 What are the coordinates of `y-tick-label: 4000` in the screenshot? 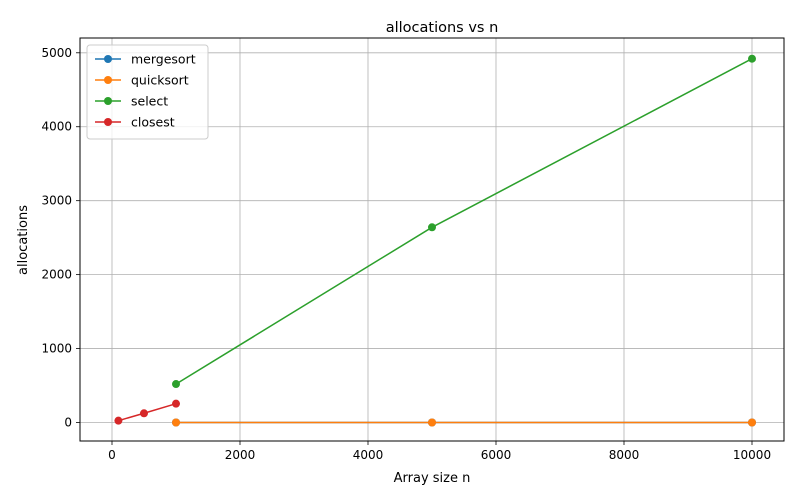 It's located at (56, 127).